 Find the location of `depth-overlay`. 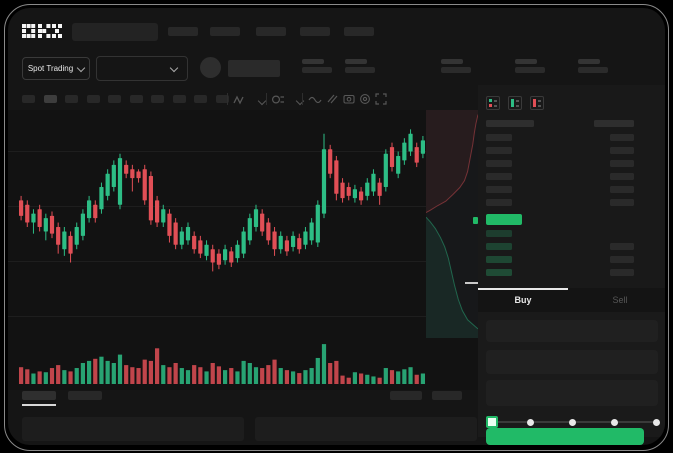

depth-overlay is located at coordinates (452, 224).